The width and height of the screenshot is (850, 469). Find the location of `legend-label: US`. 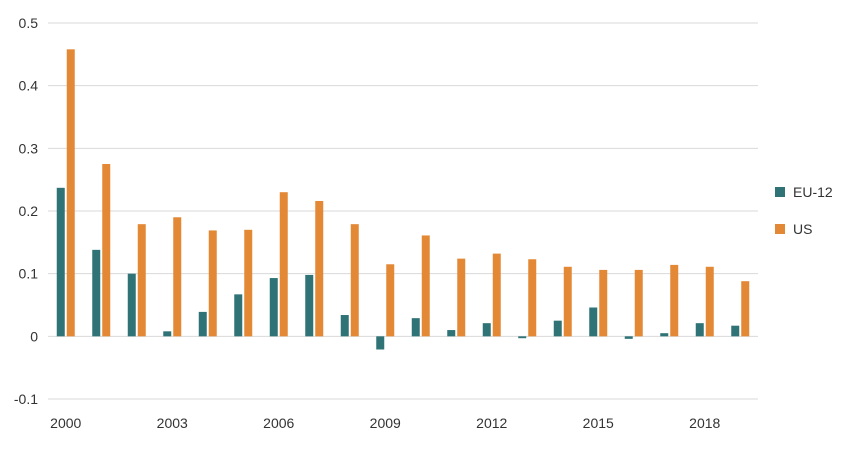

legend-label: US is located at coordinates (802, 229).